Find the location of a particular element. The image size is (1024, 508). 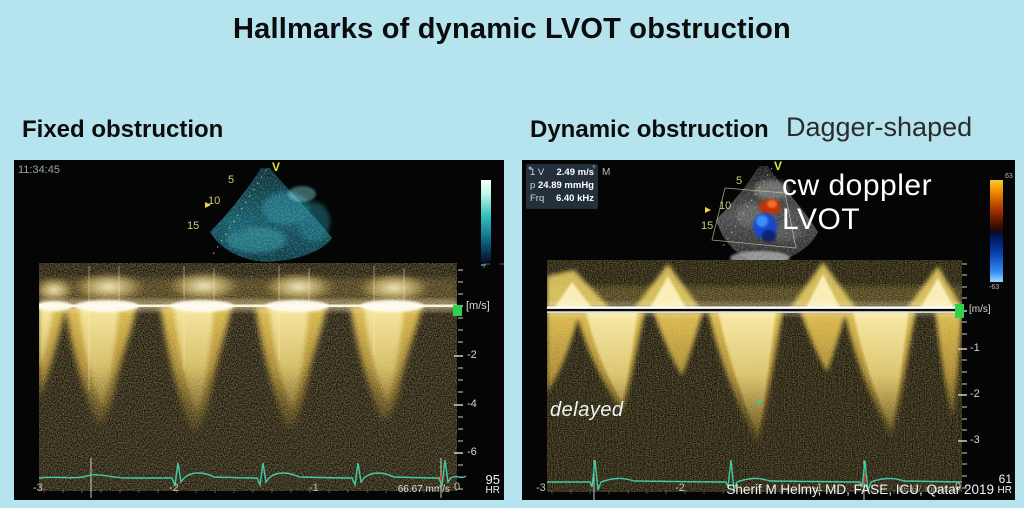

measurement-value: 6.40 kHz is located at coordinates (574, 198).